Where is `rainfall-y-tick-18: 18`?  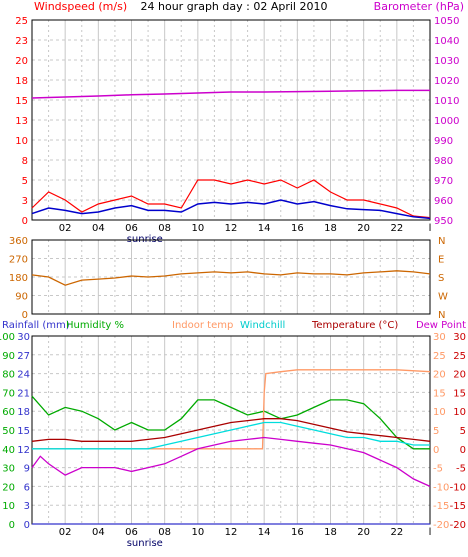
rainfall-y-tick-18: 18 is located at coordinates (23, 412).